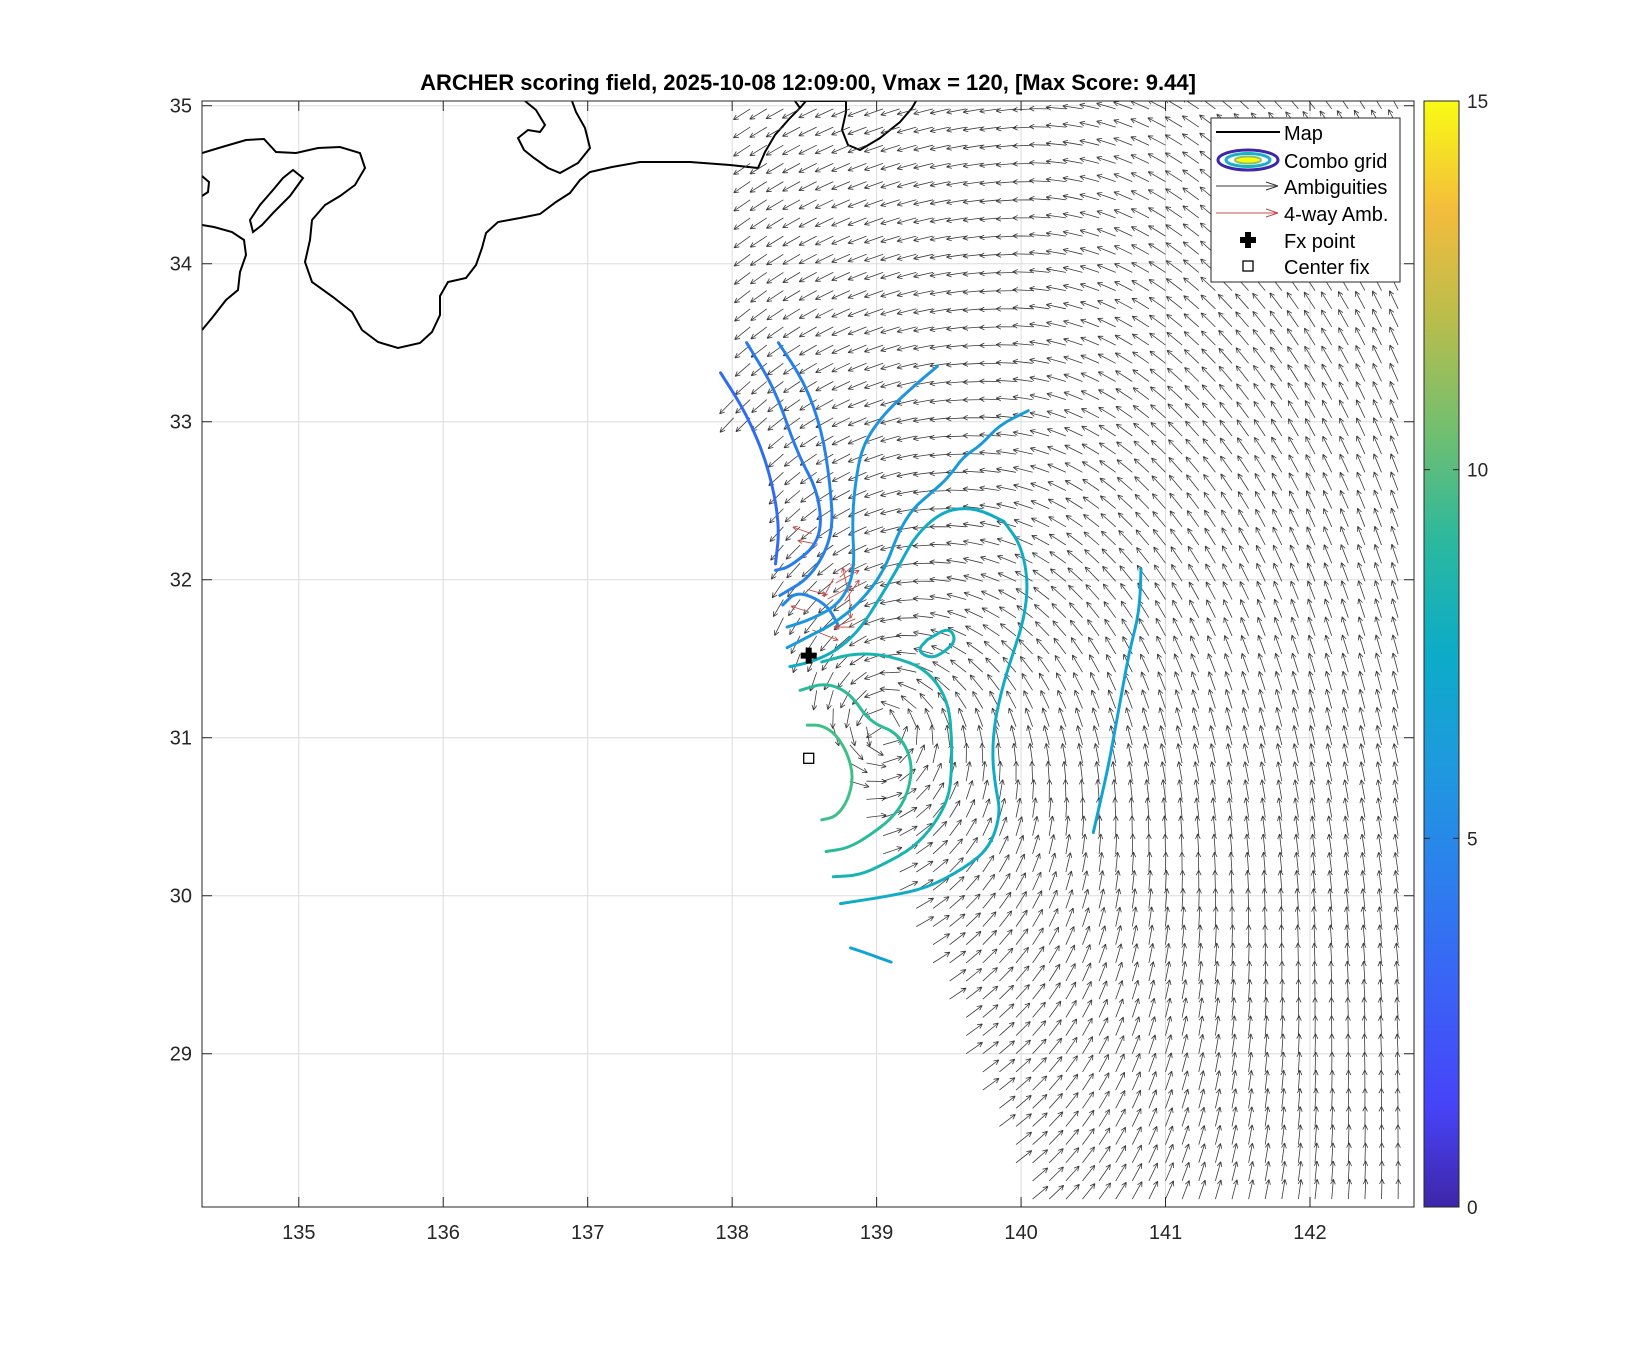 The height and width of the screenshot is (1350, 1646). What do you see at coordinates (181, 265) in the screenshot?
I see `y-tick-label-34: 34` at bounding box center [181, 265].